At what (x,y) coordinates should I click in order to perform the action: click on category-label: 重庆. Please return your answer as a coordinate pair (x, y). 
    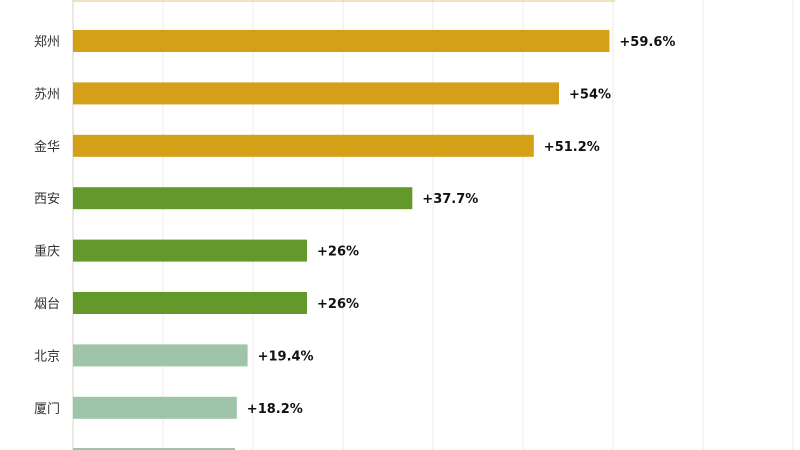
    Looking at the image, I should click on (47, 252).